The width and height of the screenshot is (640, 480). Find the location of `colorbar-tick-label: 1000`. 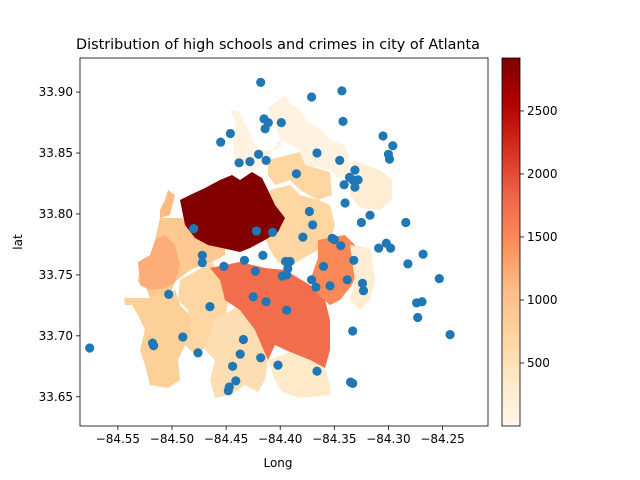

colorbar-tick-label: 1000 is located at coordinates (542, 300).